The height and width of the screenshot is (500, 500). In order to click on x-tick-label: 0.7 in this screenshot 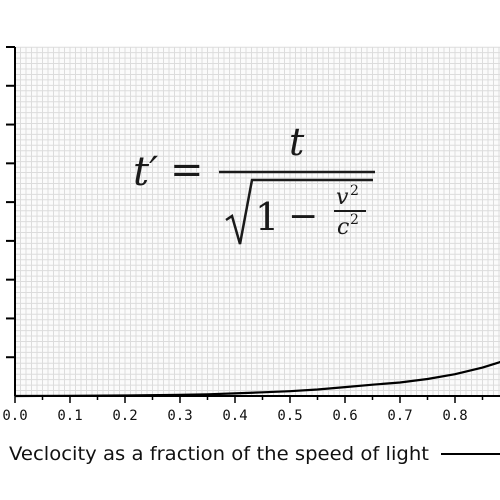, I will do `click(399, 416)`.